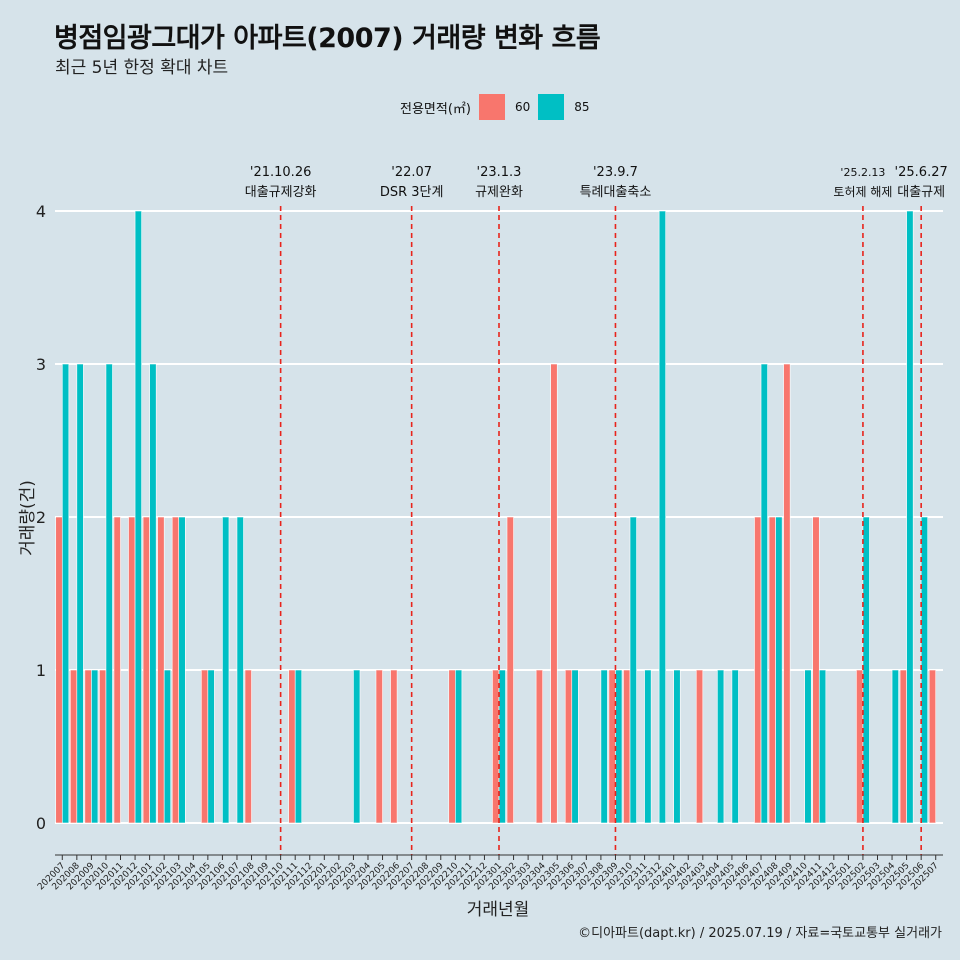  What do you see at coordinates (522, 107) in the screenshot?
I see `legend-label-60: 60` at bounding box center [522, 107].